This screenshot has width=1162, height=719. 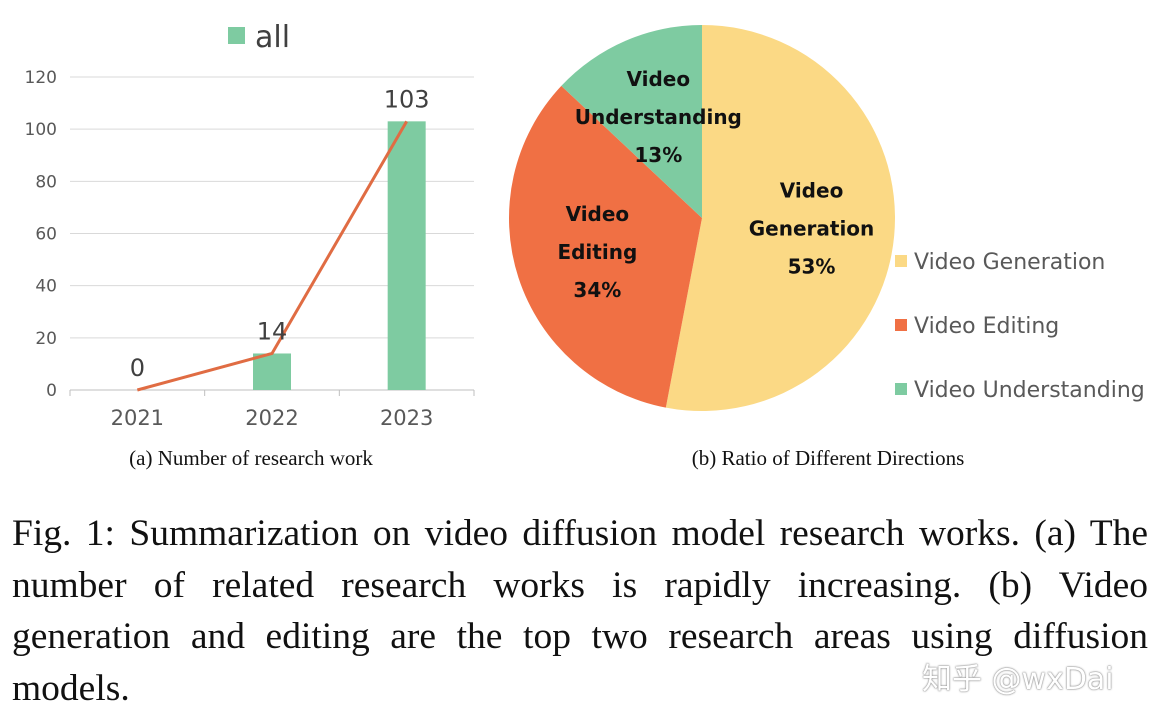 What do you see at coordinates (46, 182) in the screenshot?
I see `y-tick-label: 80` at bounding box center [46, 182].